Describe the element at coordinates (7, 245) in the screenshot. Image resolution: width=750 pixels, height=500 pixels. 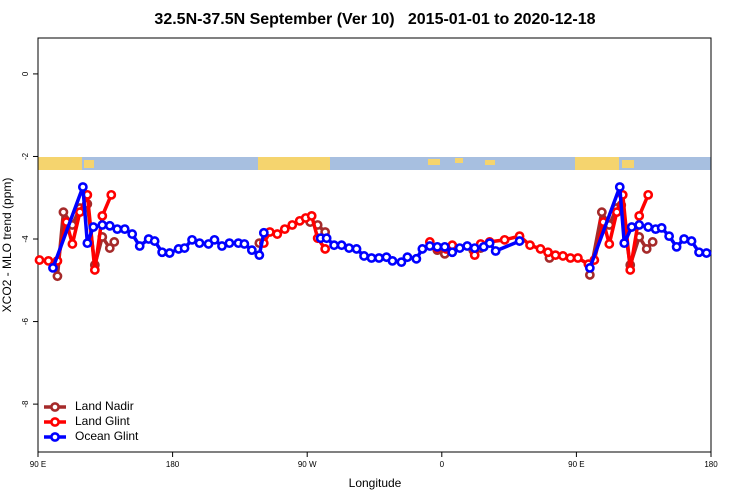
I see `y-axis-title: XCO2 - MLO trend (ppm)` at that location.